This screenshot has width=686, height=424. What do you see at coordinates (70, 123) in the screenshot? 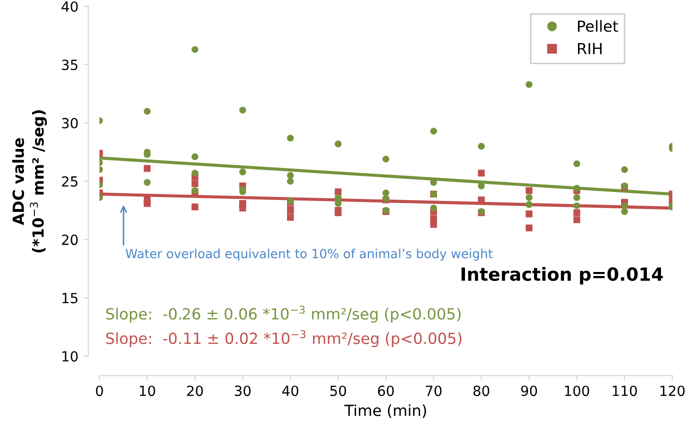
I see `y-tick-label: 30` at bounding box center [70, 123].